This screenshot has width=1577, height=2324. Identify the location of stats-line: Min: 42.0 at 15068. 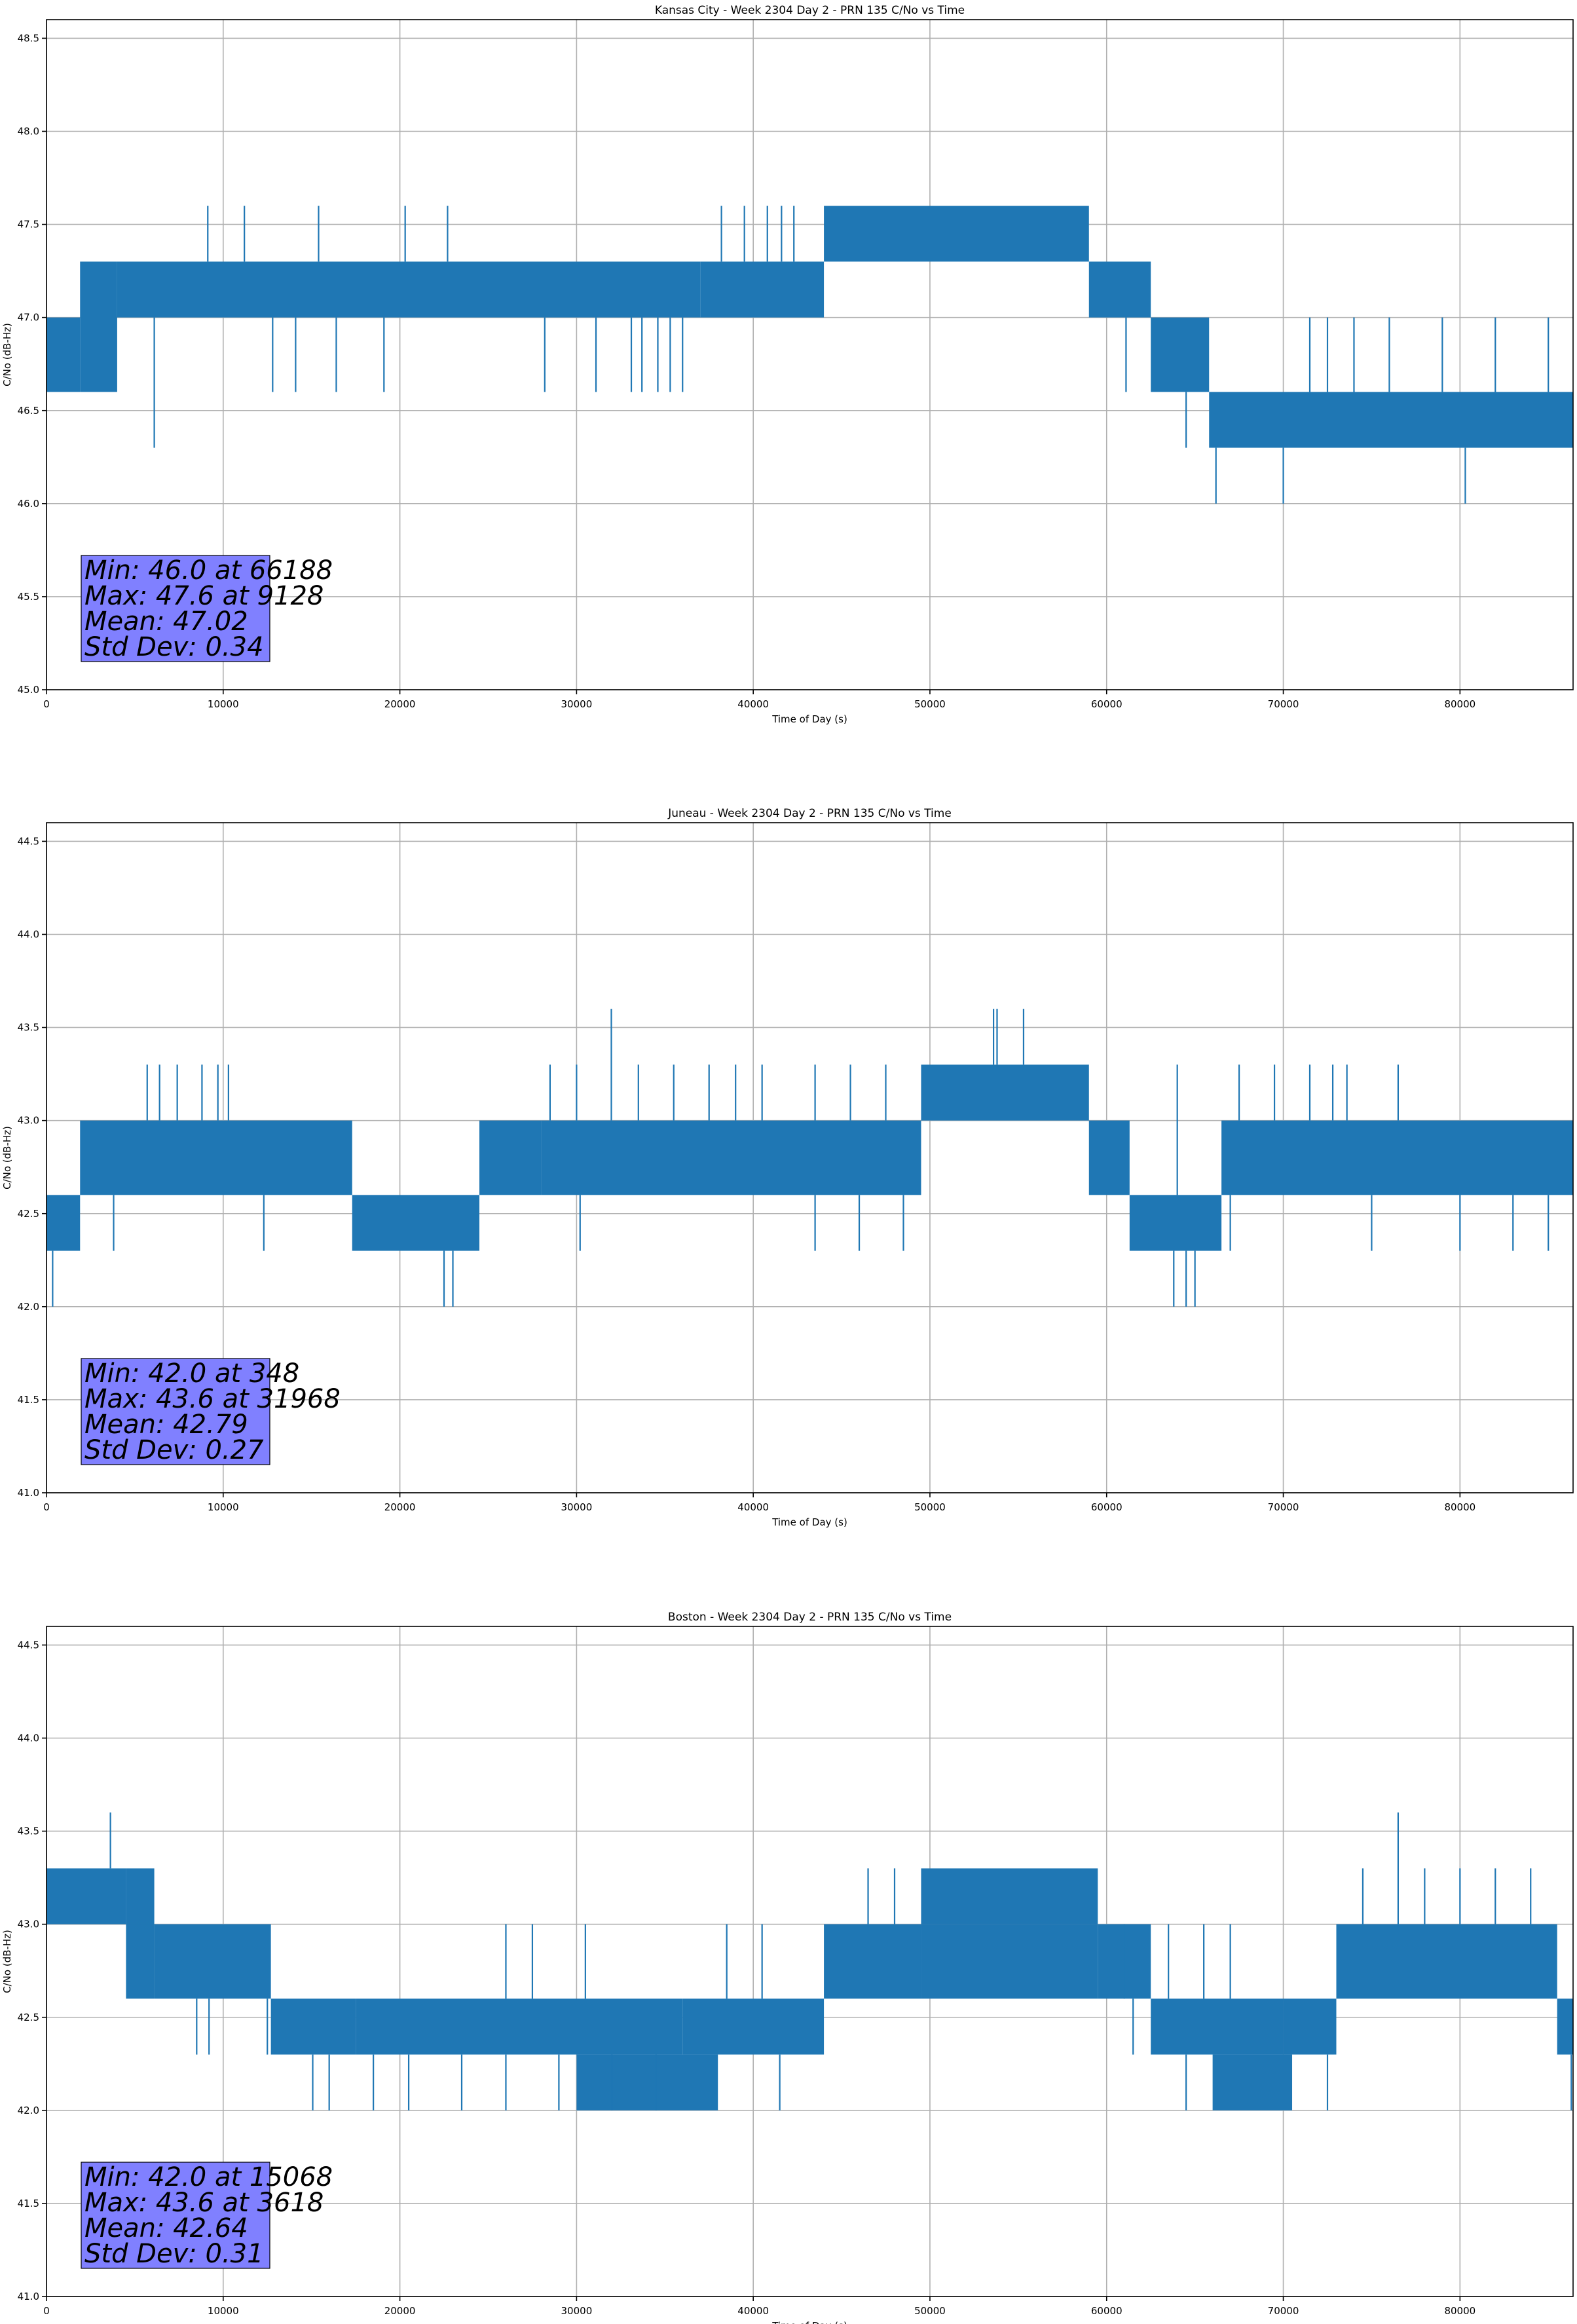
(208, 2177).